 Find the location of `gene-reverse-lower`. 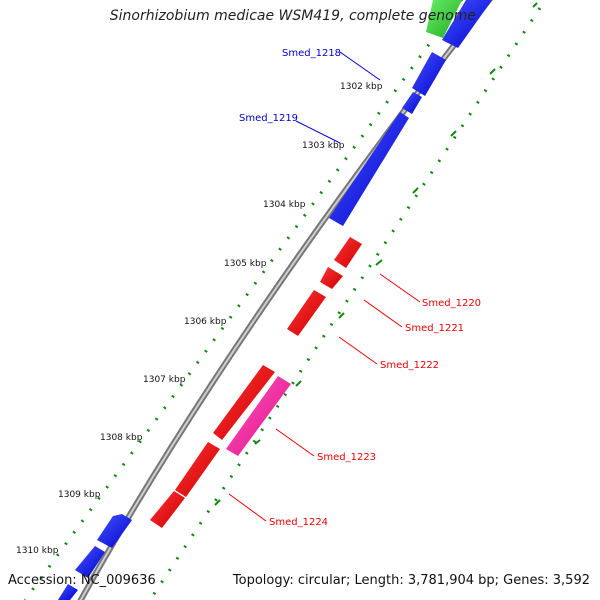

gene-reverse-lower is located at coordinates (197, 469).